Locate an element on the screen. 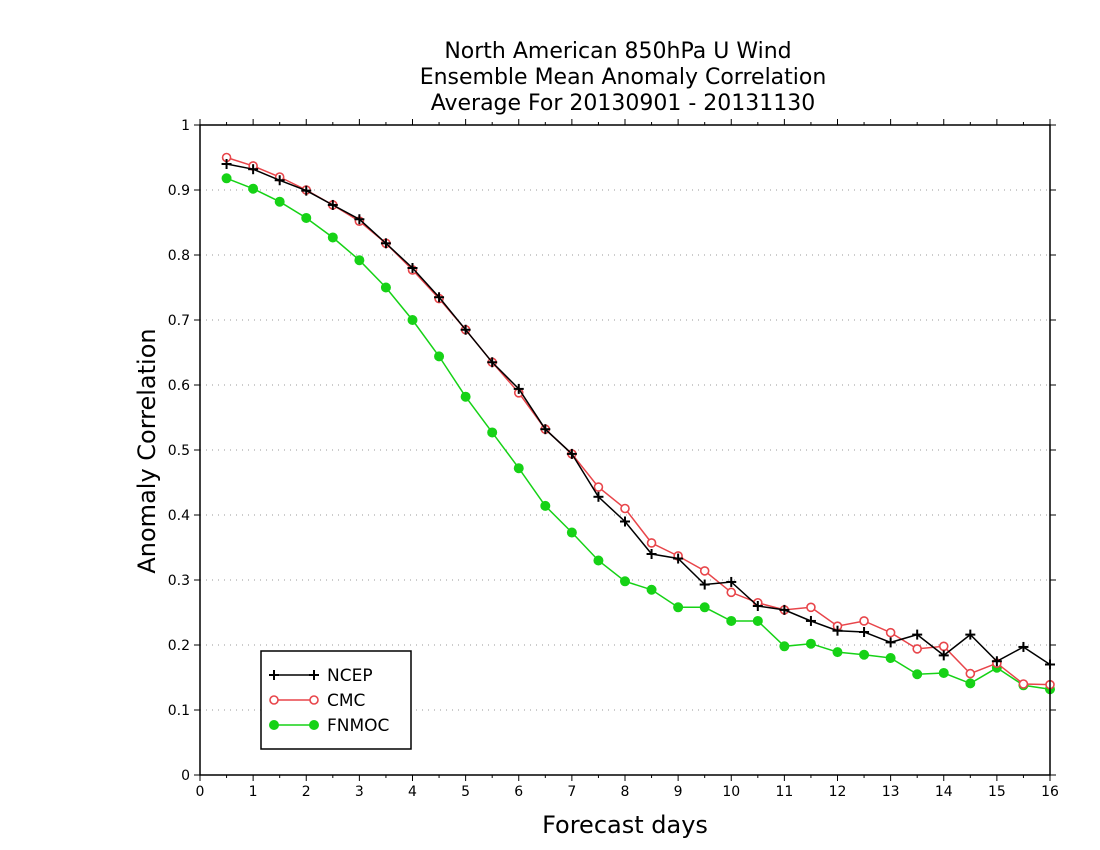 The image size is (1100, 850). x-tick-label: 9 is located at coordinates (678, 792).